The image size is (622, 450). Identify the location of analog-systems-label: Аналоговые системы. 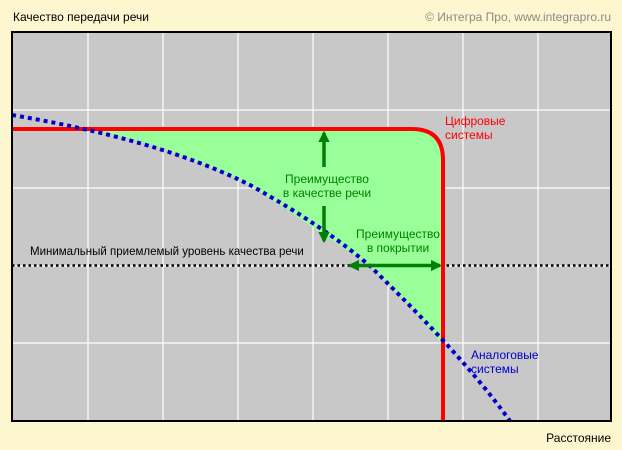
(505, 362).